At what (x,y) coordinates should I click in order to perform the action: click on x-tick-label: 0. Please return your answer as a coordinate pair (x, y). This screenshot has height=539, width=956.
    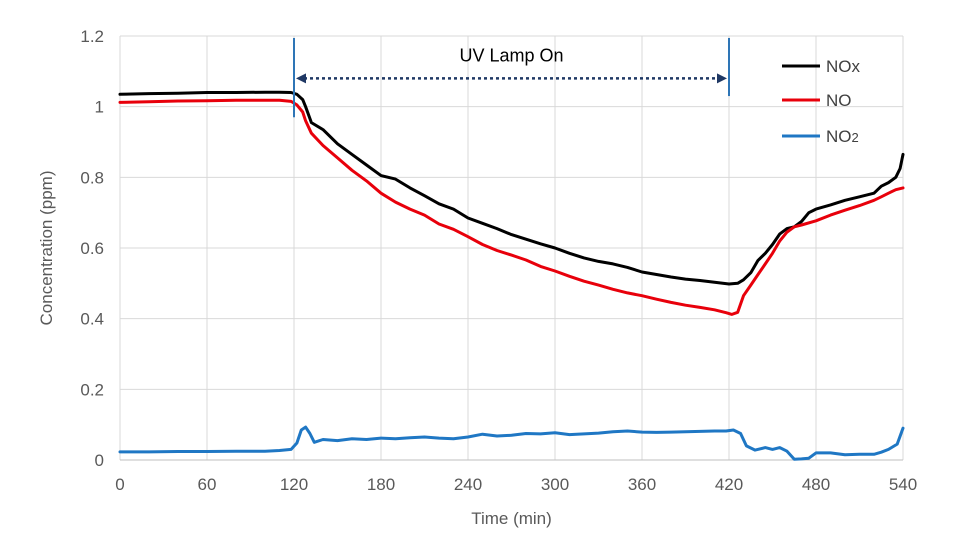
    Looking at the image, I should click on (119, 484).